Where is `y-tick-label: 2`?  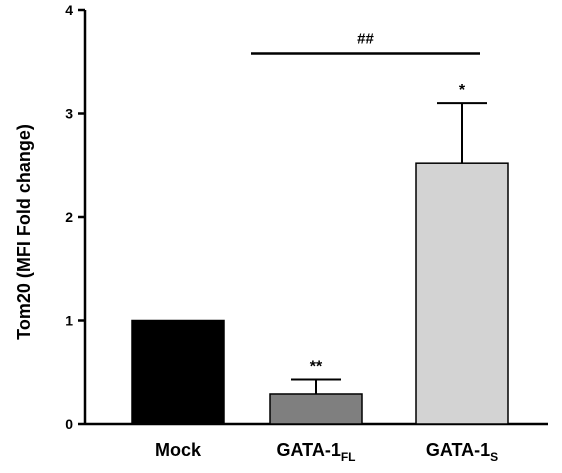 y-tick-label: 2 is located at coordinates (69, 217).